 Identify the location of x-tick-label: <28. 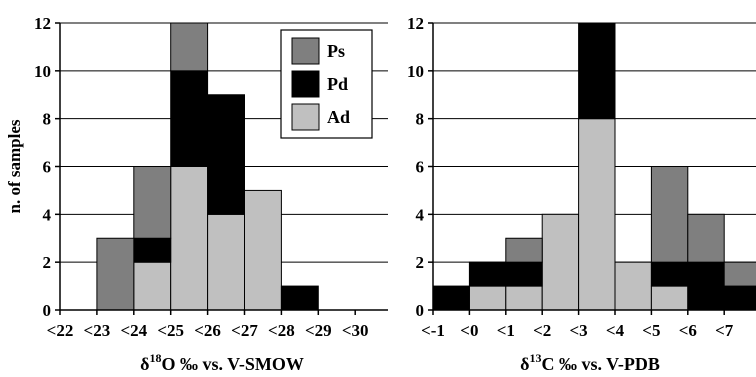
(281, 330).